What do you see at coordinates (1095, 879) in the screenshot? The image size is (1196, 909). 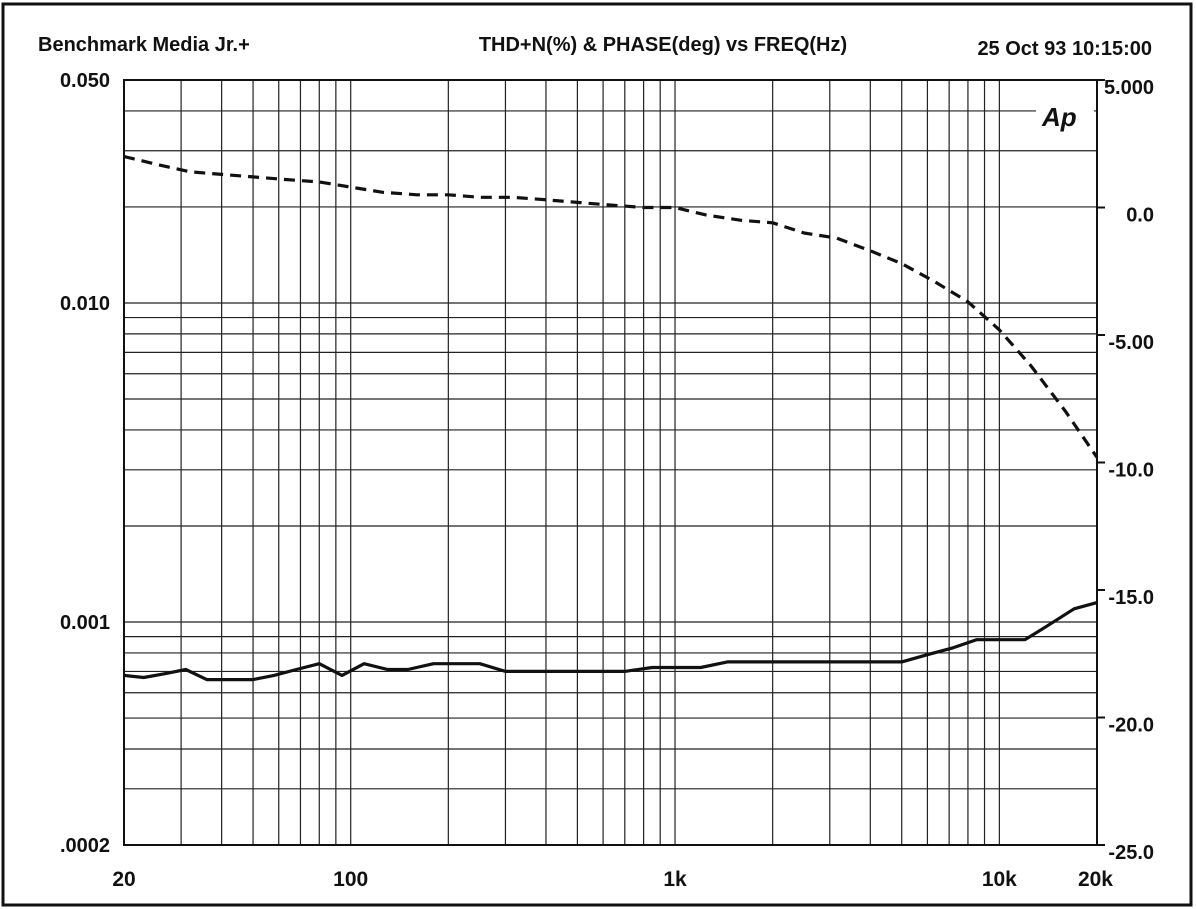 I see `x-tick-label: 20k` at bounding box center [1095, 879].